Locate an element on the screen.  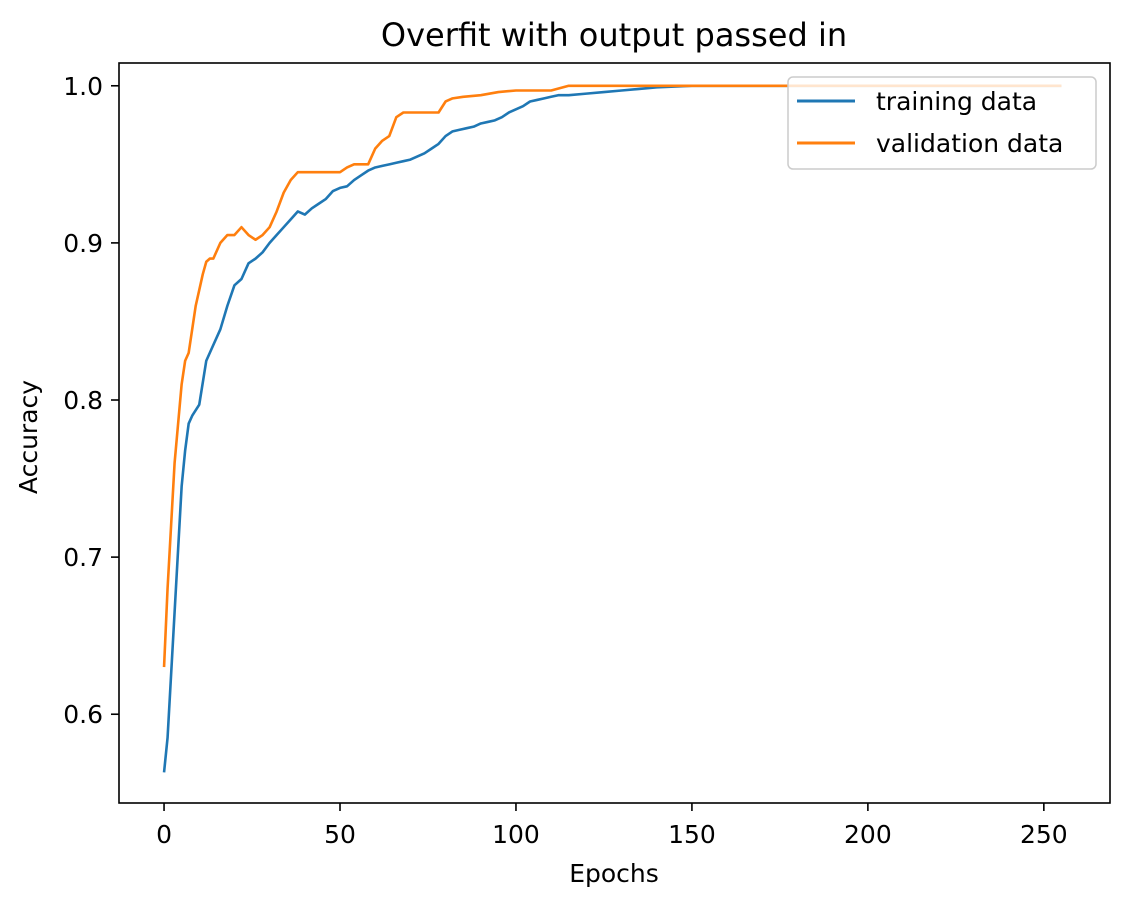
y-tick-label: 0.7 is located at coordinates (83, 557).